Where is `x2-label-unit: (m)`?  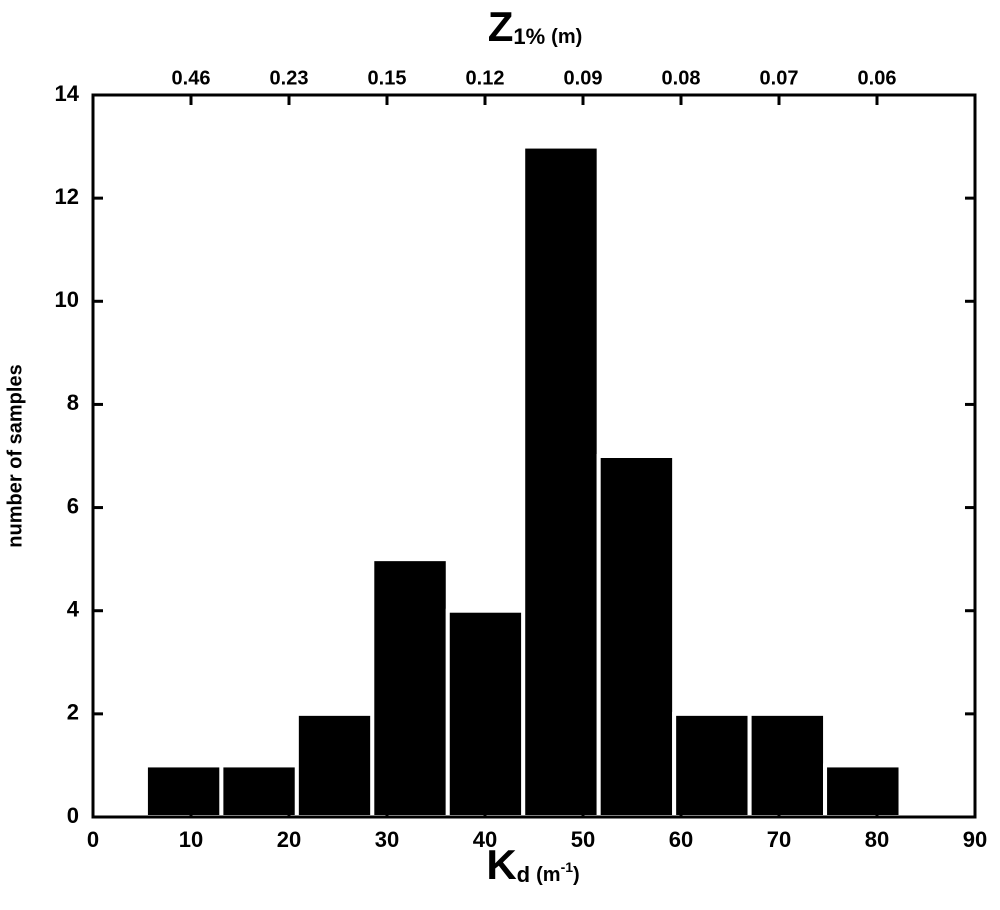
x2-label-unit: (m) is located at coordinates (566, 37).